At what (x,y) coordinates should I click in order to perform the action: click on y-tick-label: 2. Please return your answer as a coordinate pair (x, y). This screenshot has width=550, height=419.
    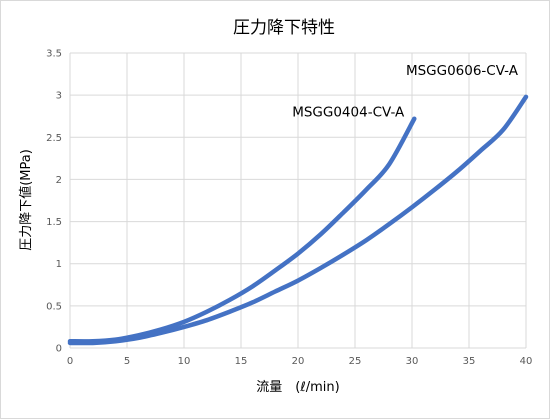
    Looking at the image, I should click on (59, 180).